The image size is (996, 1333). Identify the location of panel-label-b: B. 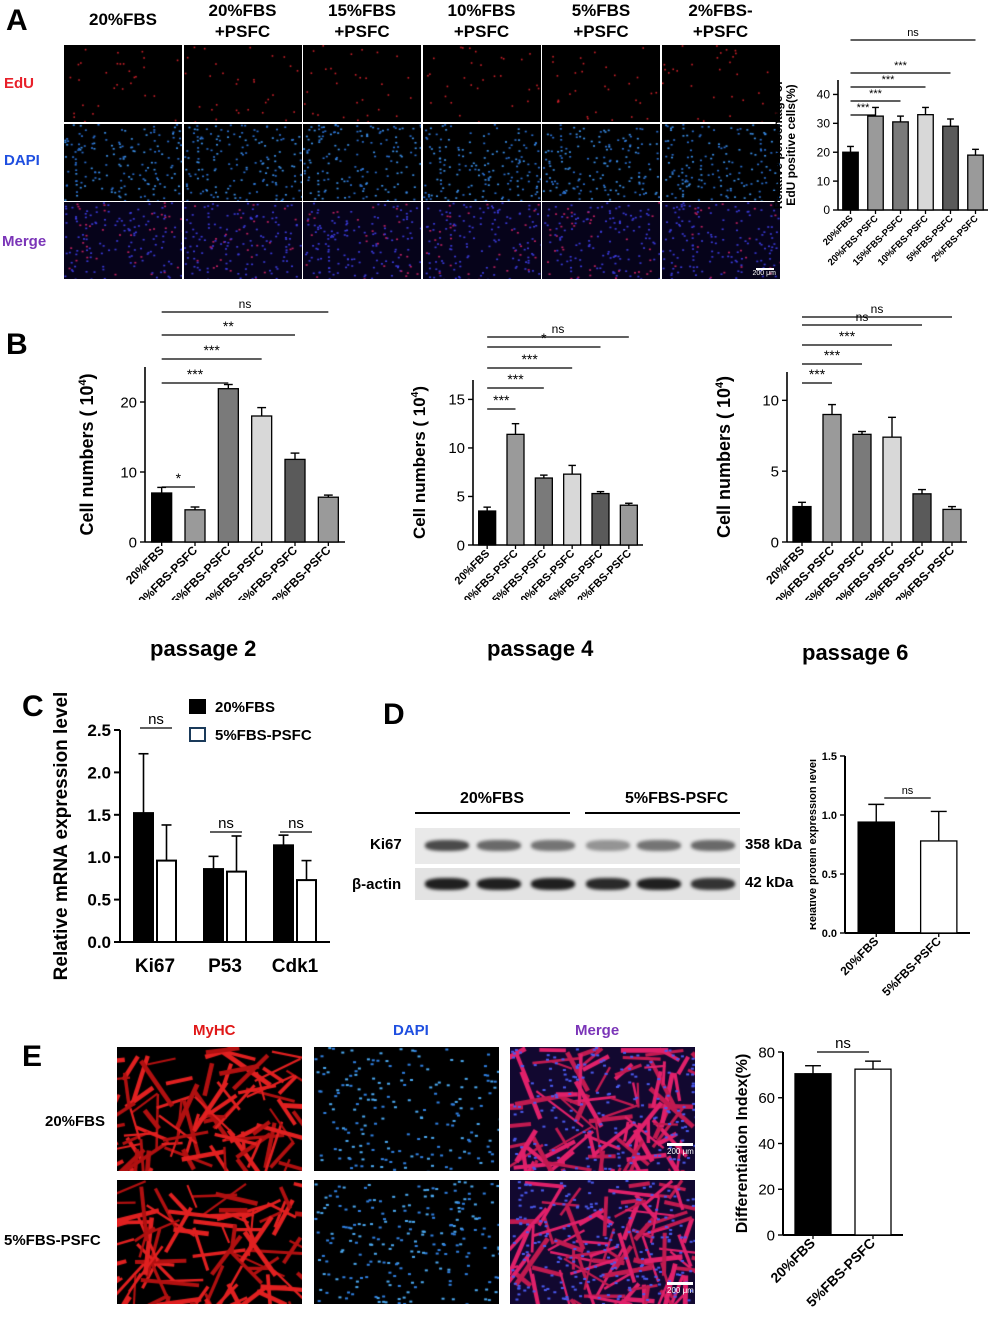
(17, 344).